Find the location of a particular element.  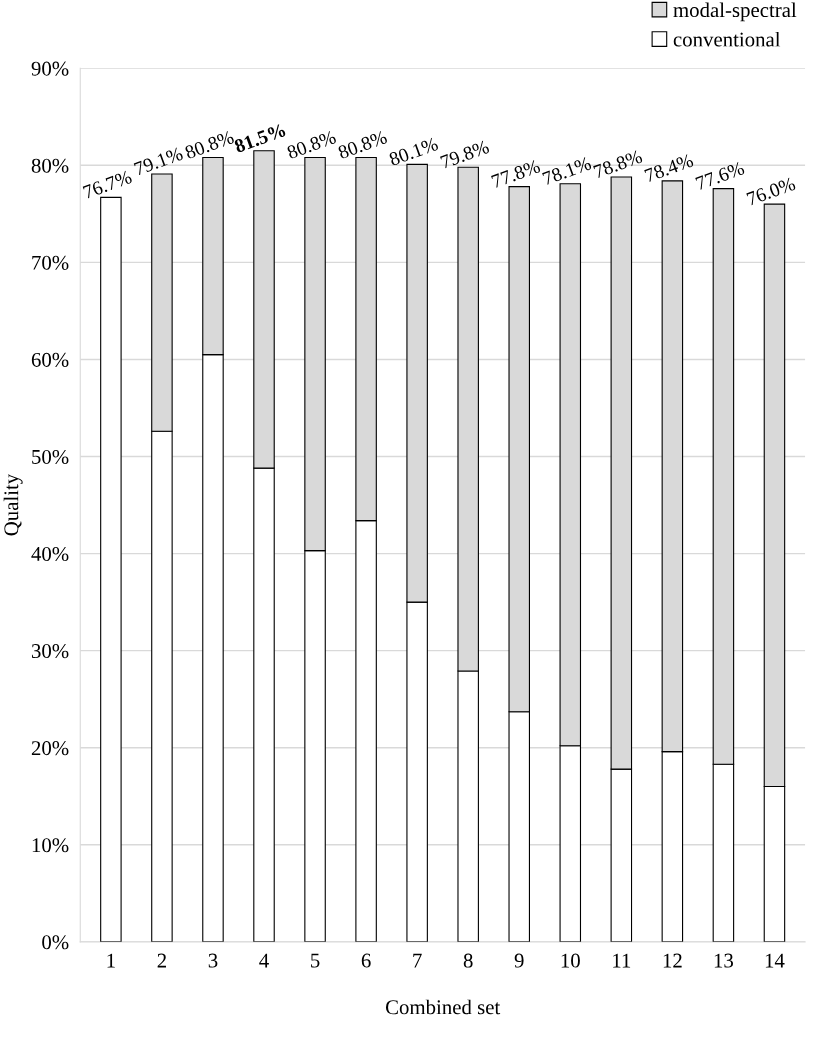

x-tick-label: 2 is located at coordinates (161, 960).